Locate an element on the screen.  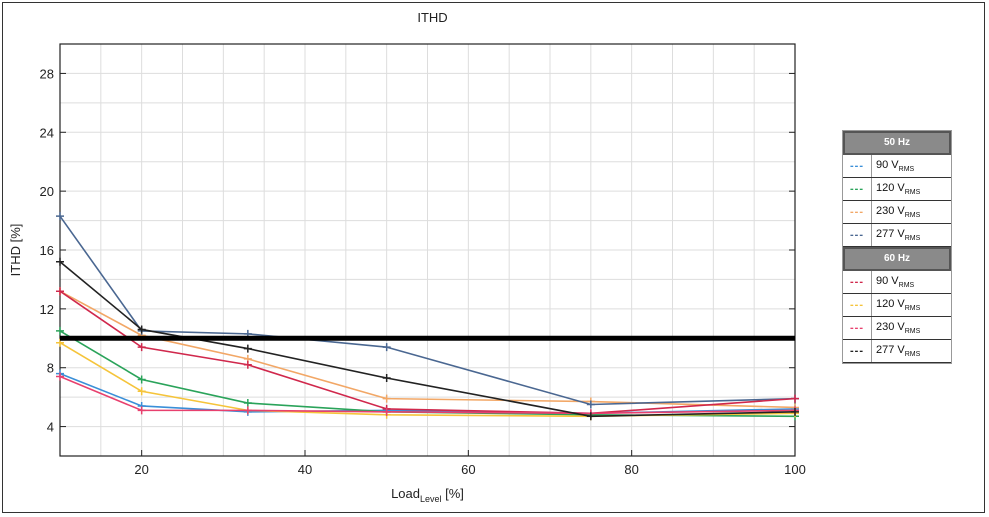
y-tick-label: 8 is located at coordinates (50, 368).